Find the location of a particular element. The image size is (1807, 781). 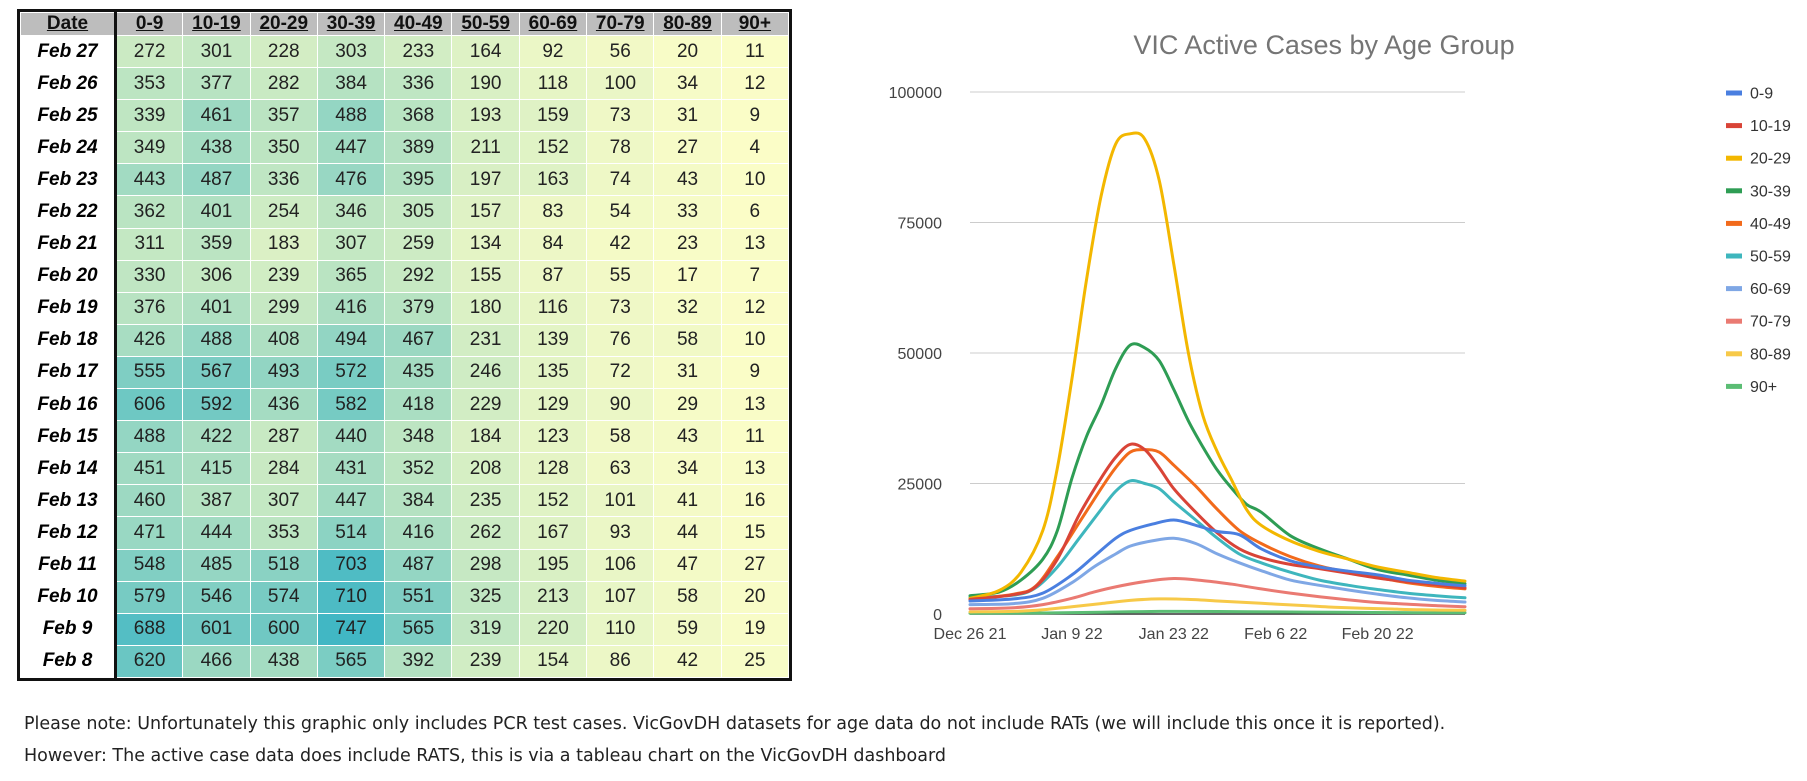

case-count-cell: 93 is located at coordinates (620, 533).